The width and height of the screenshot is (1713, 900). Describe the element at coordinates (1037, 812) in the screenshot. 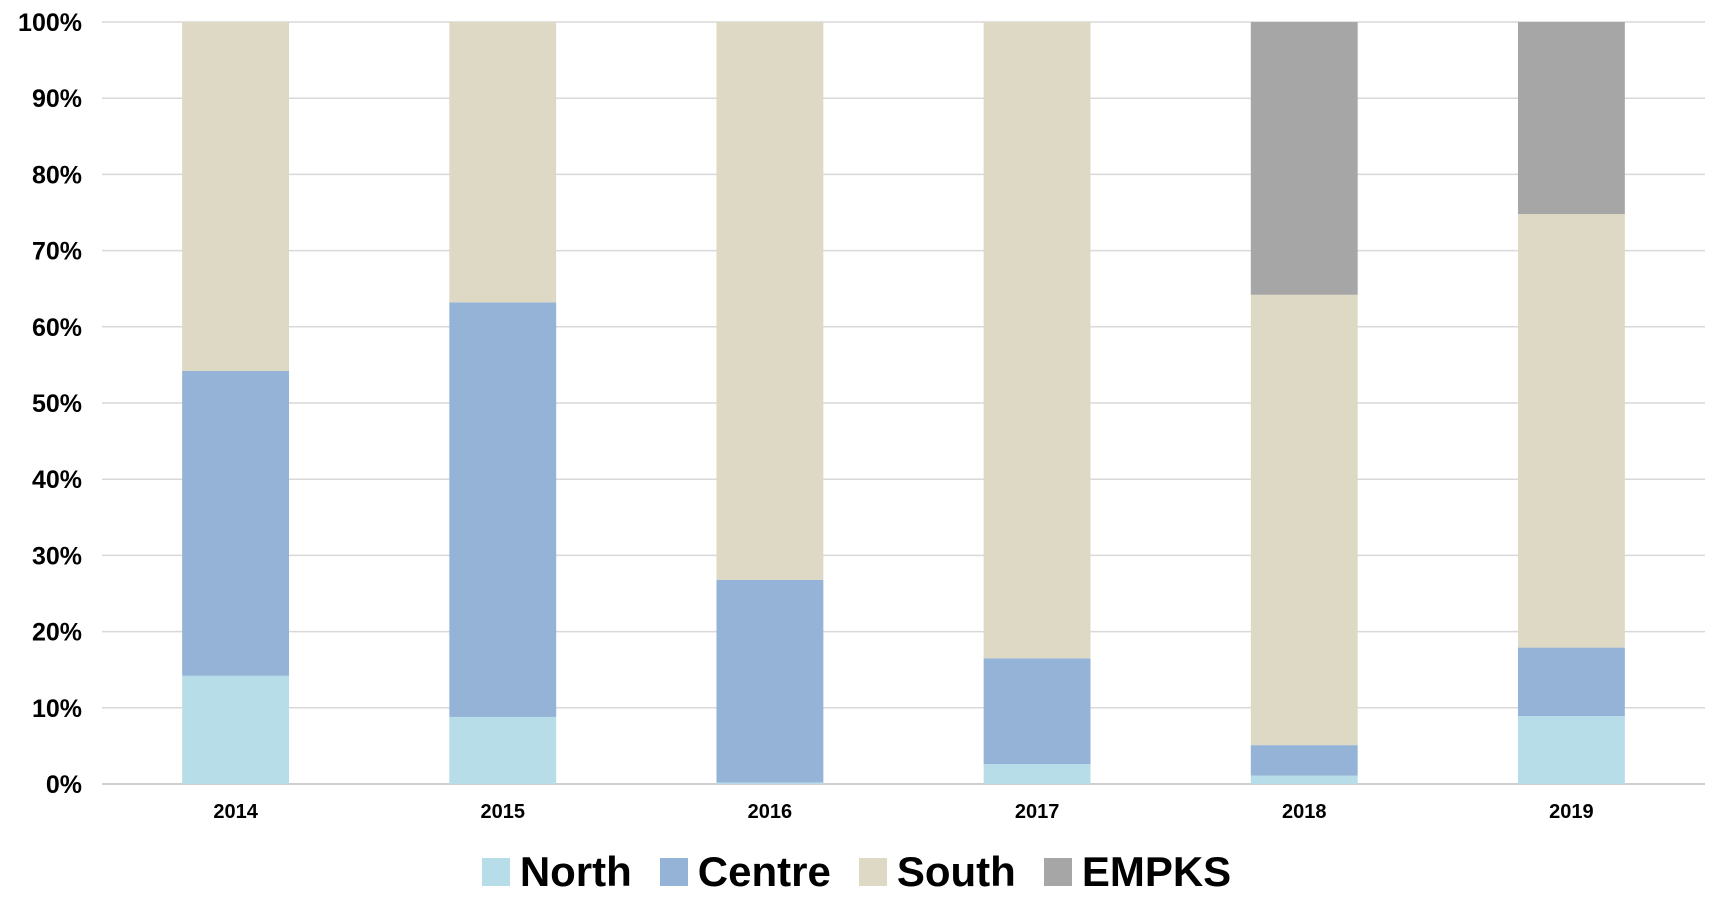

I see `x-tick-label: 2017` at that location.